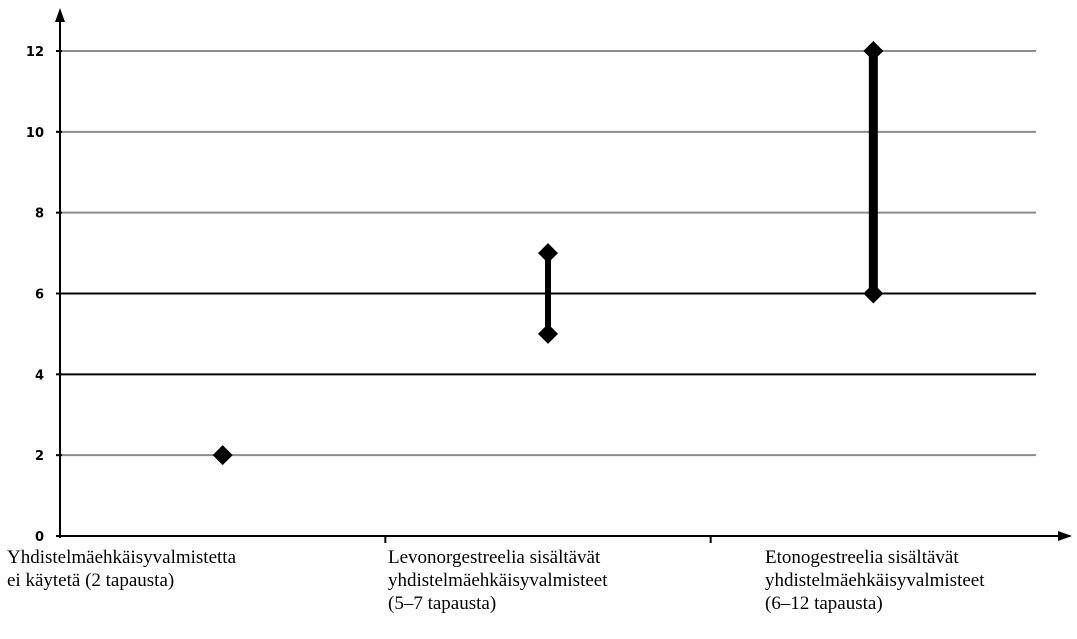 This screenshot has height=639, width=1077. What do you see at coordinates (548, 539) in the screenshot?
I see `x-tick-marks` at bounding box center [548, 539].